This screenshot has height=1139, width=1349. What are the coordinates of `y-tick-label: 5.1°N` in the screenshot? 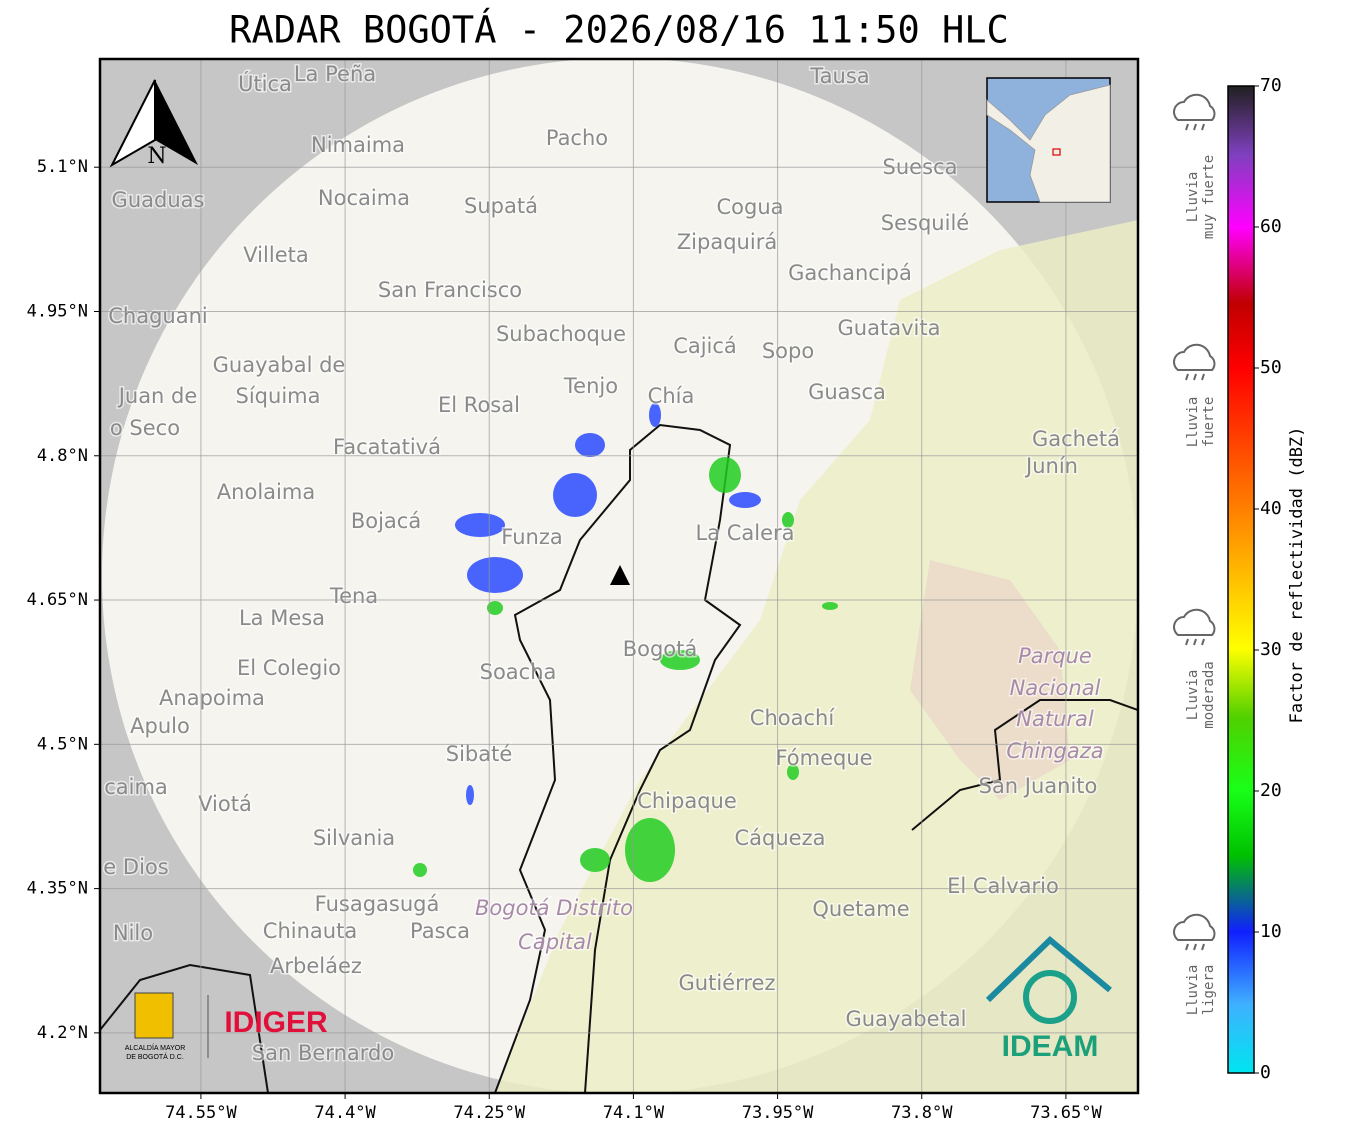 It's located at (62, 167).